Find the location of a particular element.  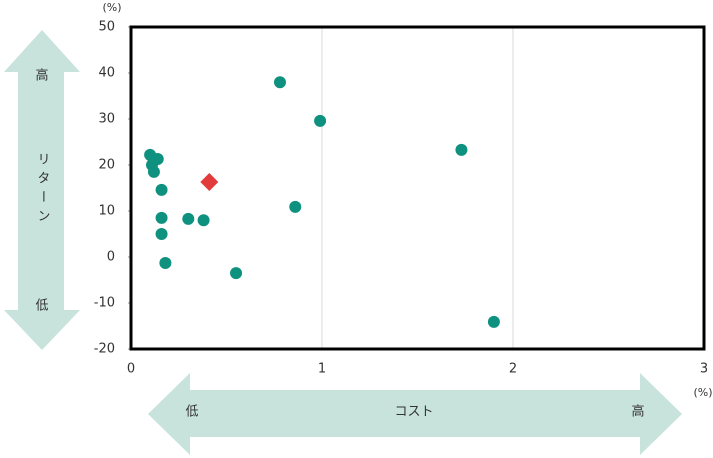

x-tick-label: 0 is located at coordinates (131, 369).